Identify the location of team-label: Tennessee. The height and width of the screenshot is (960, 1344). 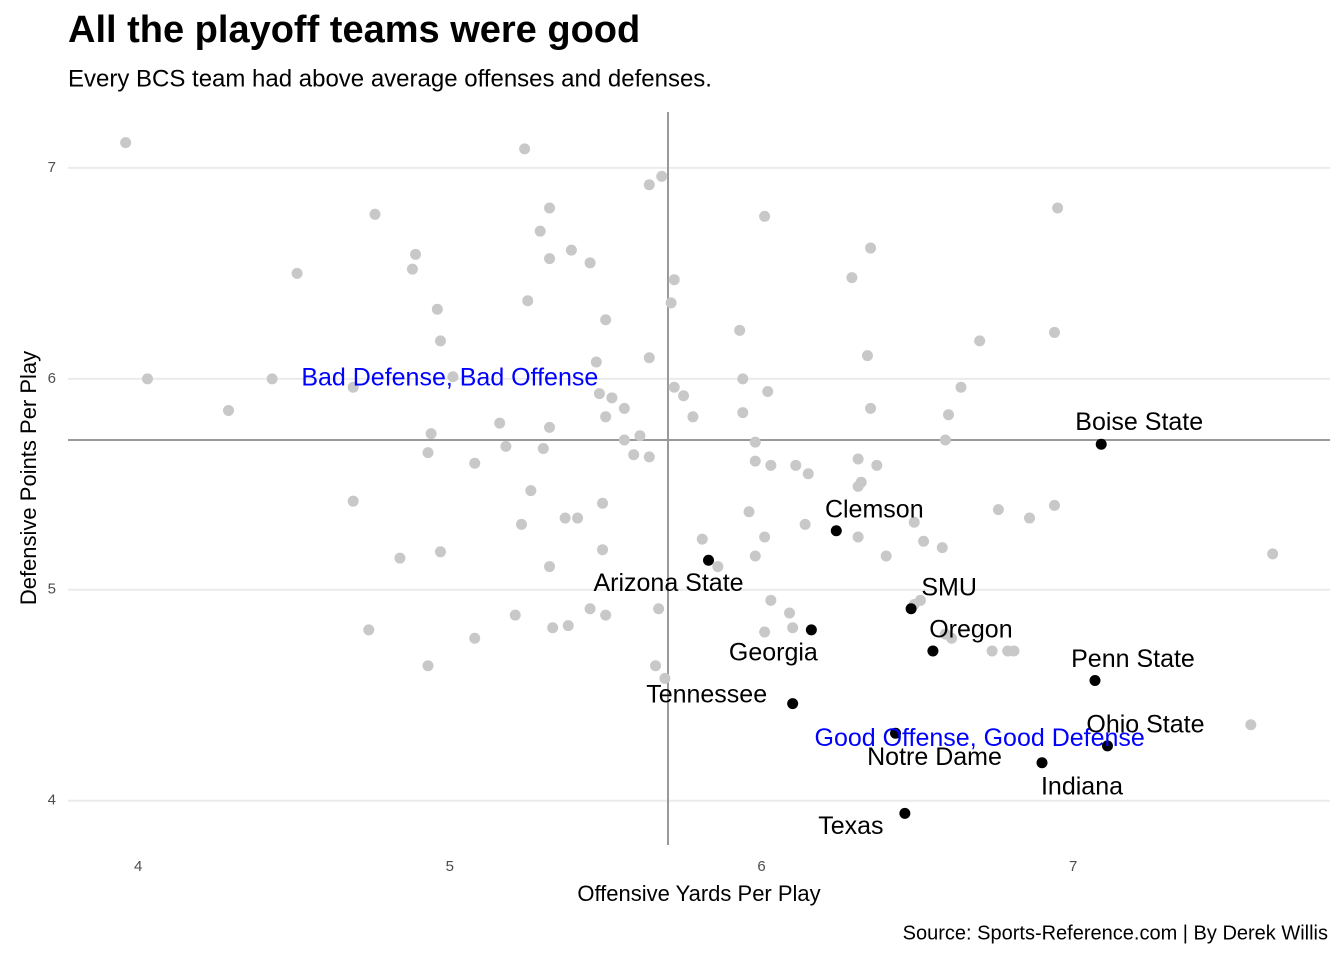
(706, 694).